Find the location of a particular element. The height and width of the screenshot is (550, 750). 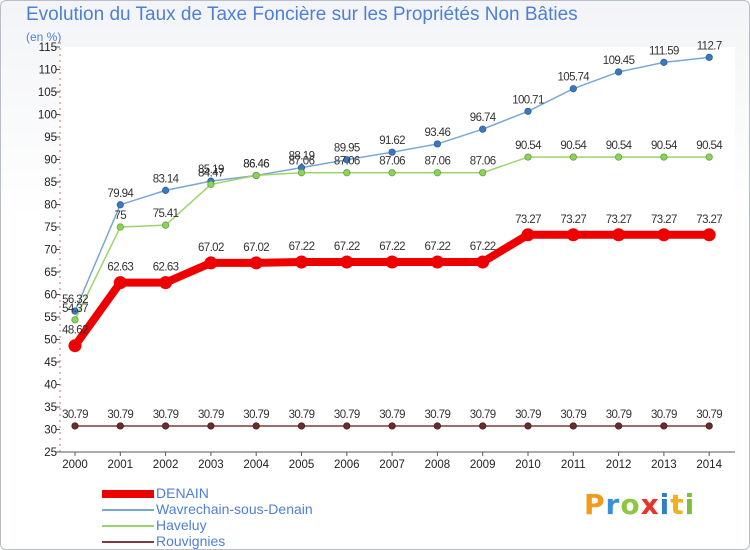

y-tick-label: 105 is located at coordinates (47, 93).